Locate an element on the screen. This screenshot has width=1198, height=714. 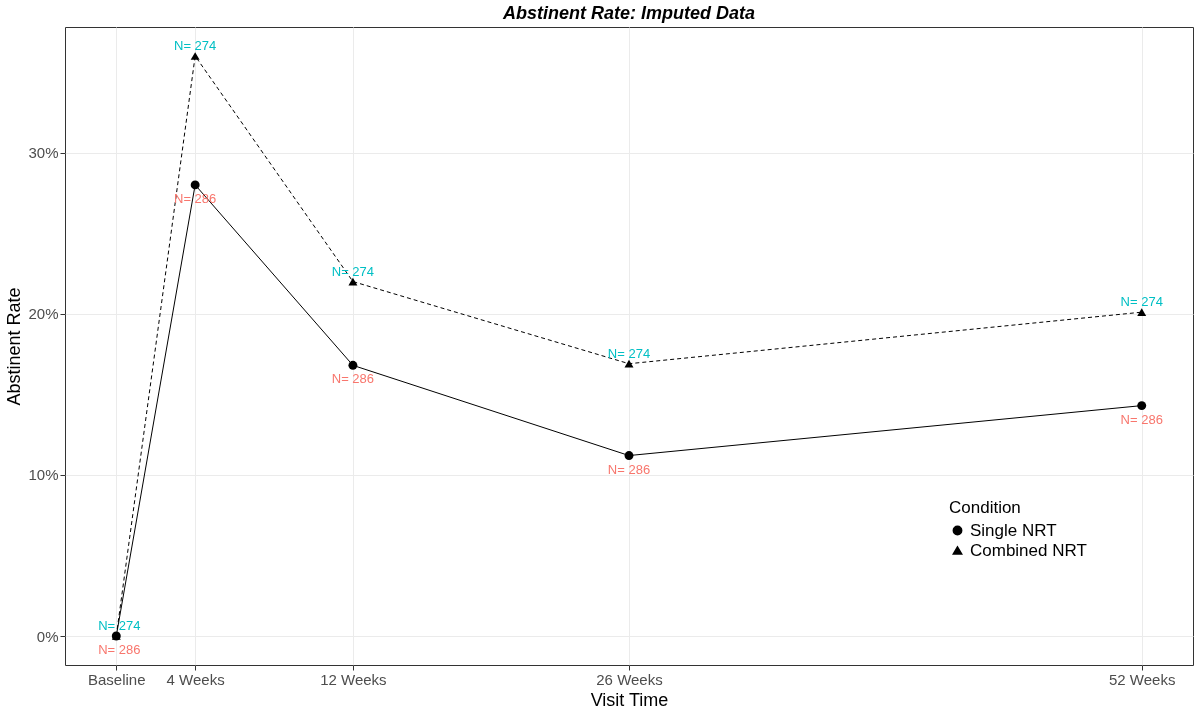
x-axis-title: Visit Time is located at coordinates (629, 699).